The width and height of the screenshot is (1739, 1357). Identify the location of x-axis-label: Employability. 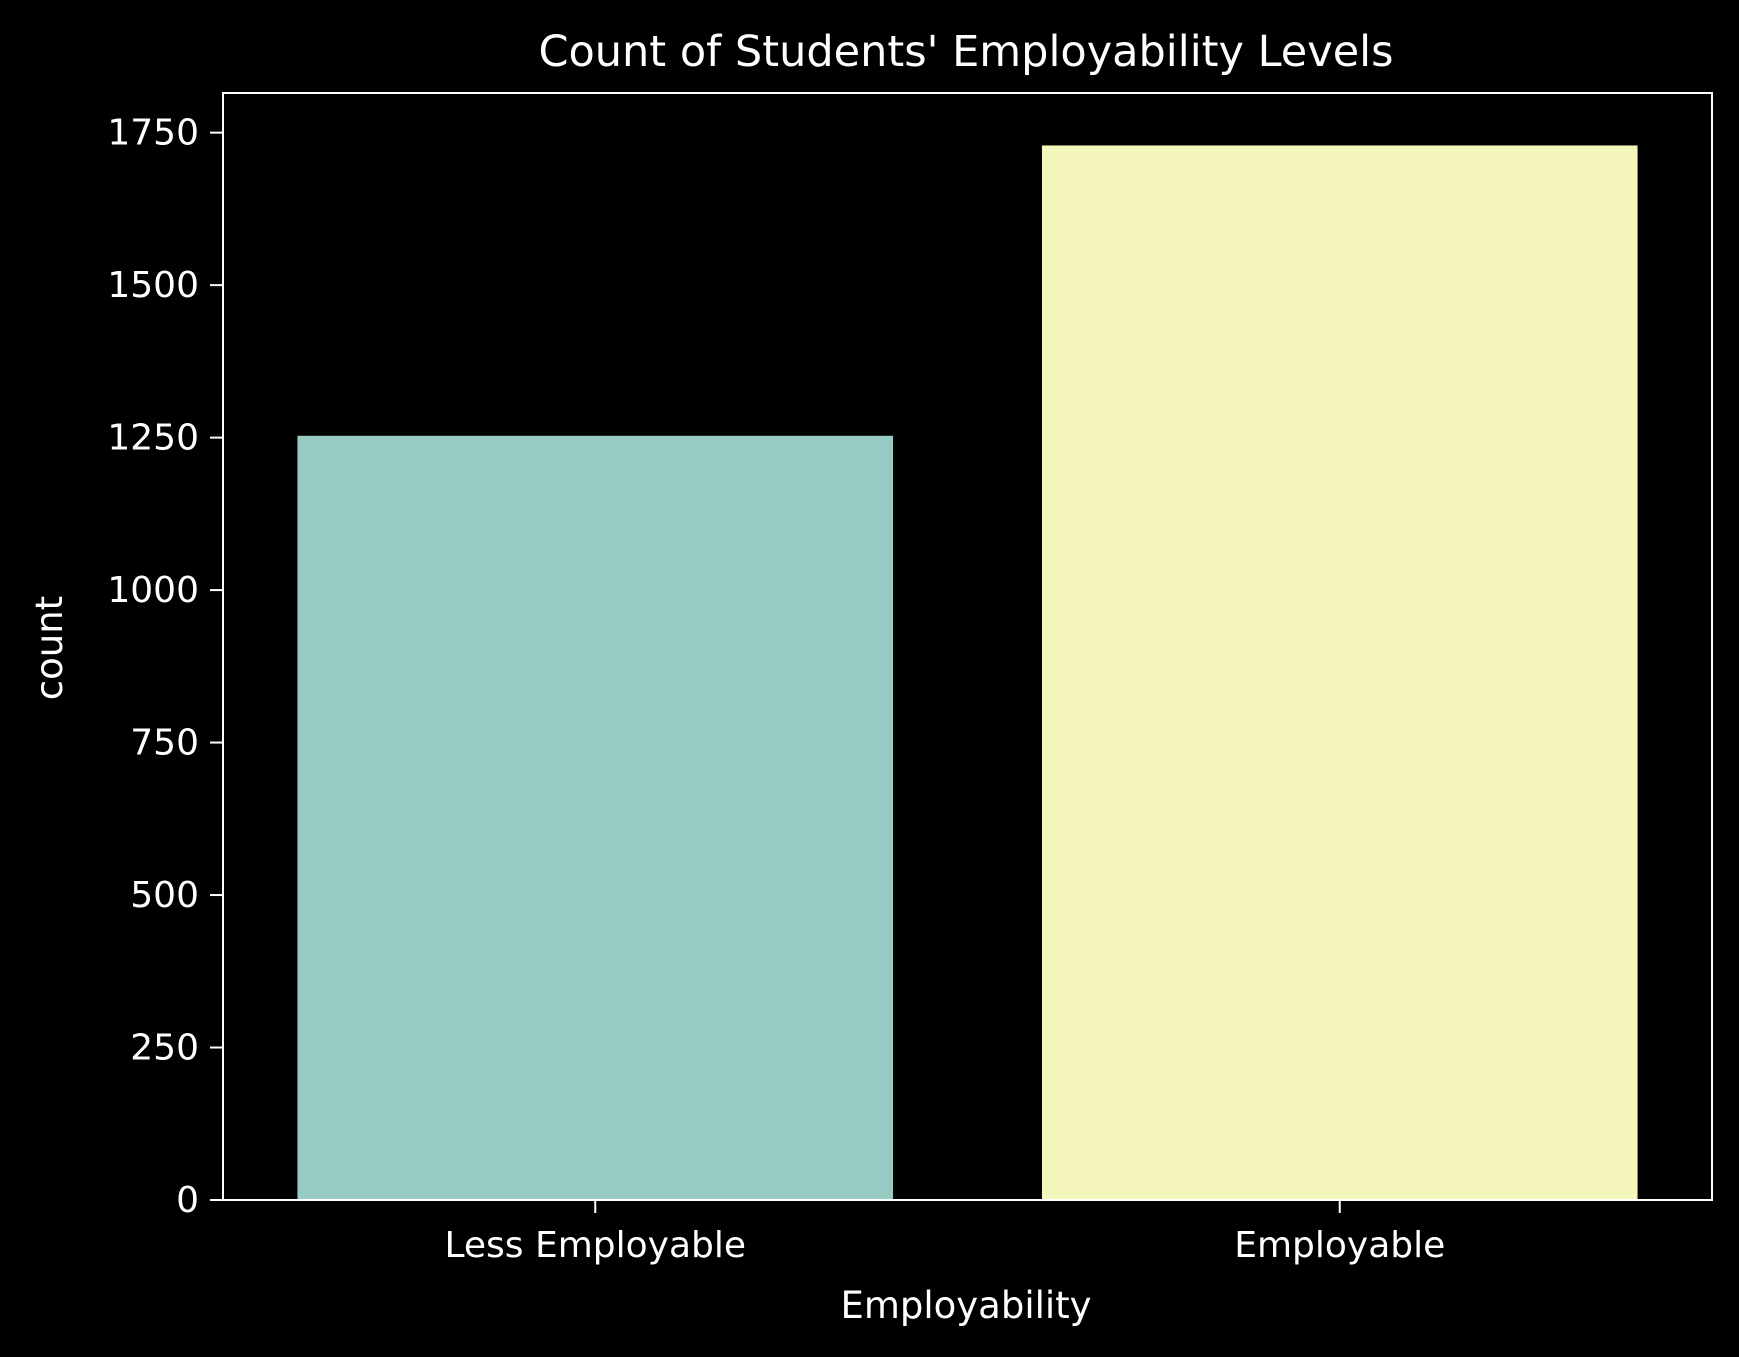
(965, 1305).